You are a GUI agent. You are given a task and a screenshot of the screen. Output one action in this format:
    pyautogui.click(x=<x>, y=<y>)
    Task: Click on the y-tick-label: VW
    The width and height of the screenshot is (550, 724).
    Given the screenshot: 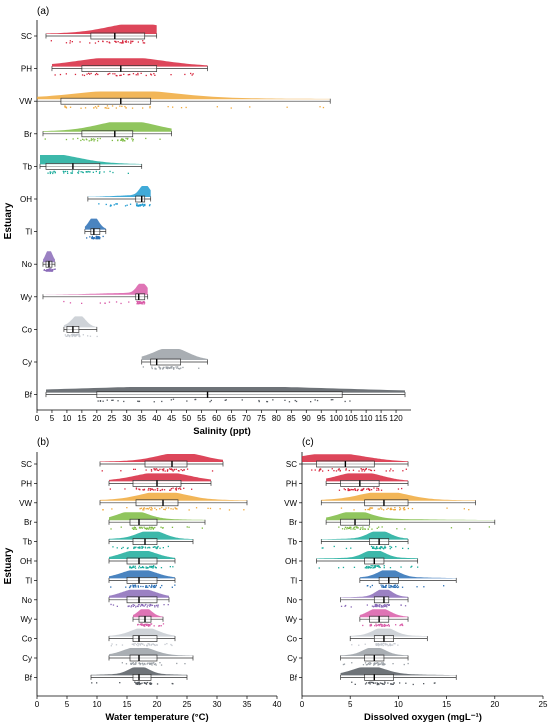 What is the action you would take?
    pyautogui.click(x=25, y=101)
    